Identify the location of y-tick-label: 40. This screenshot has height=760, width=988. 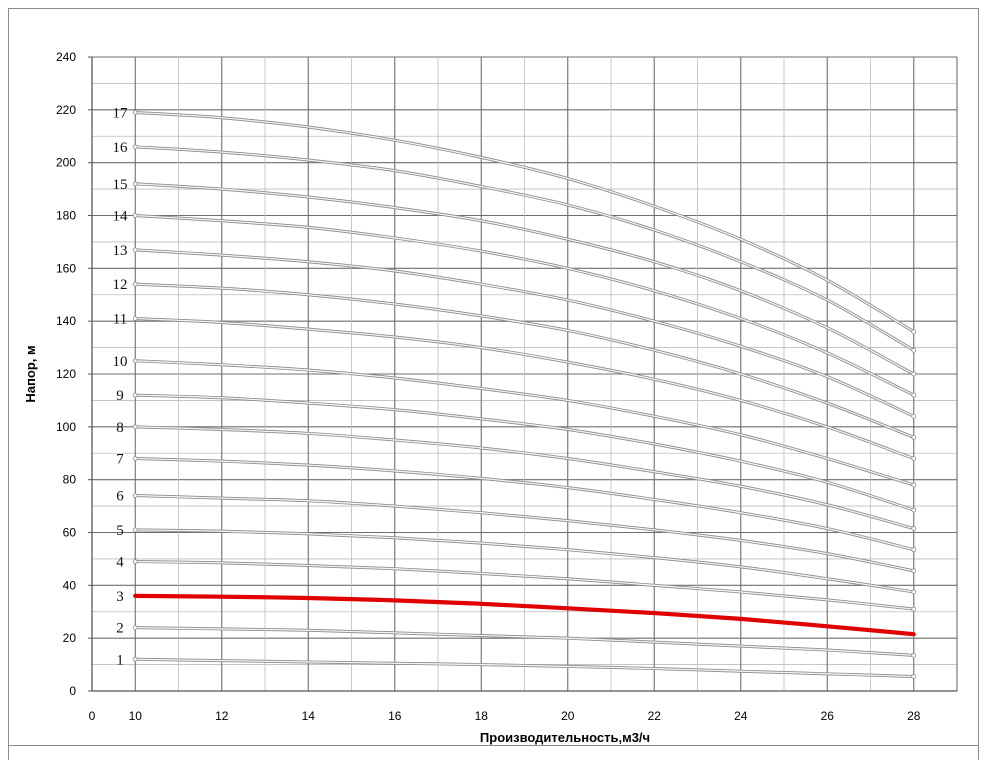
(70, 585).